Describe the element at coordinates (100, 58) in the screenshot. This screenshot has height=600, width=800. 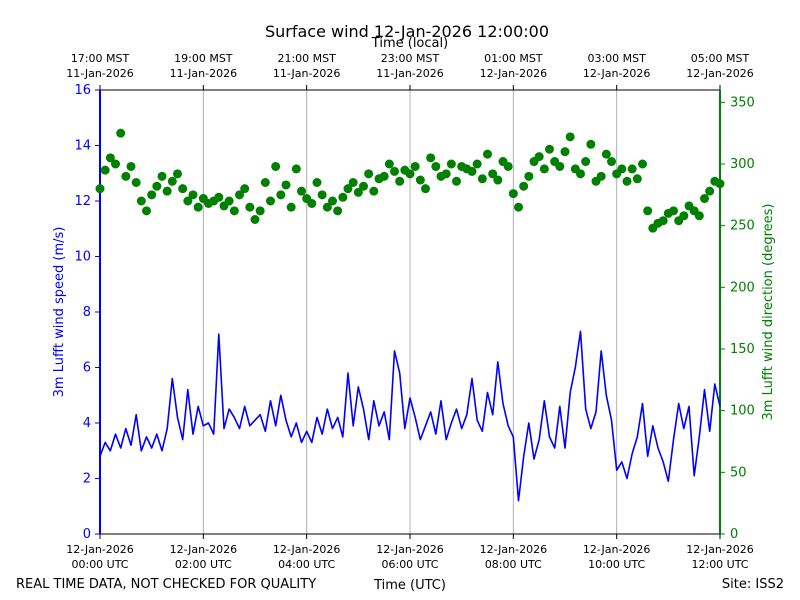
I see `top-tick-time: 17:00 MST` at that location.